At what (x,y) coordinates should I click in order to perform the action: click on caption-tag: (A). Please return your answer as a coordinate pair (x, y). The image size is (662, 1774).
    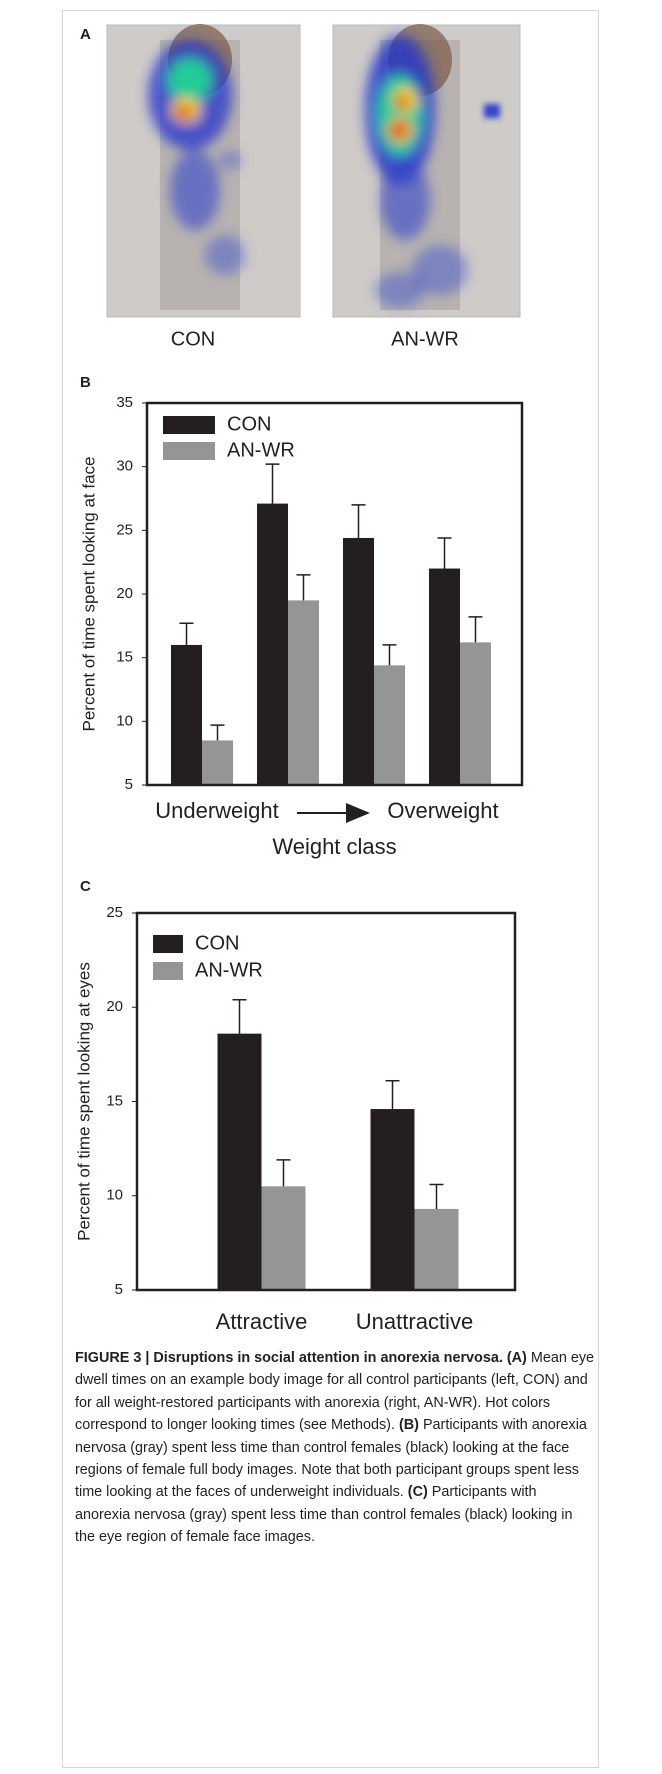
    Looking at the image, I should click on (516, 1358).